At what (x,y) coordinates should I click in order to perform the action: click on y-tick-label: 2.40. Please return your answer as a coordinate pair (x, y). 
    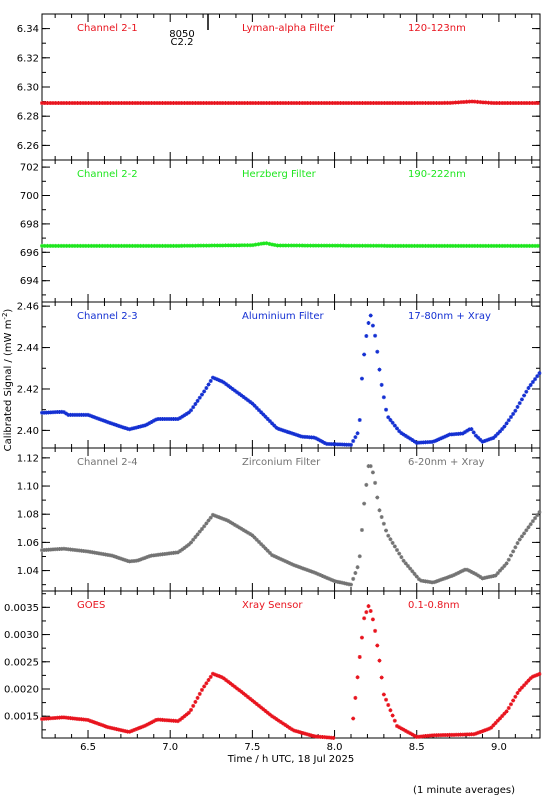
    Looking at the image, I should click on (28, 431).